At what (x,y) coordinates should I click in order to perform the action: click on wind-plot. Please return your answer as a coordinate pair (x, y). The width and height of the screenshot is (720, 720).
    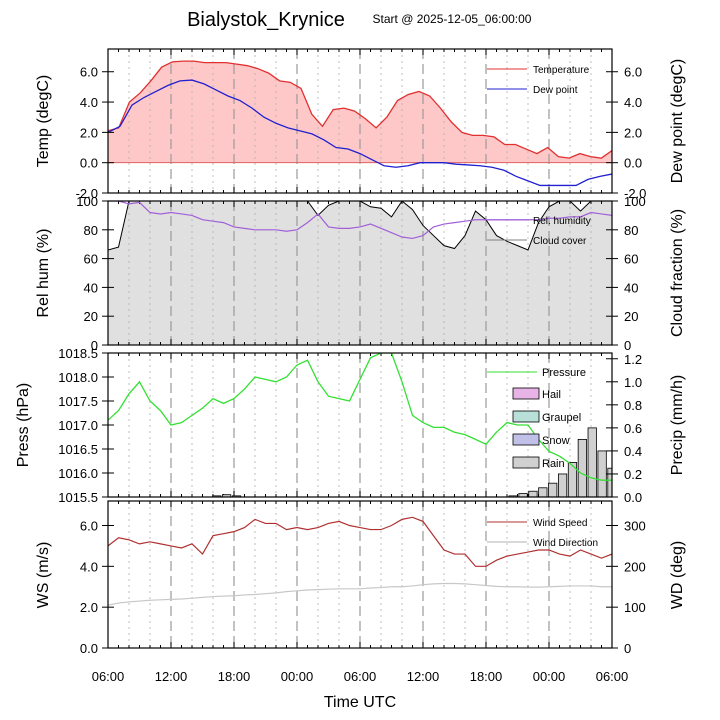
    Looking at the image, I should click on (360, 574).